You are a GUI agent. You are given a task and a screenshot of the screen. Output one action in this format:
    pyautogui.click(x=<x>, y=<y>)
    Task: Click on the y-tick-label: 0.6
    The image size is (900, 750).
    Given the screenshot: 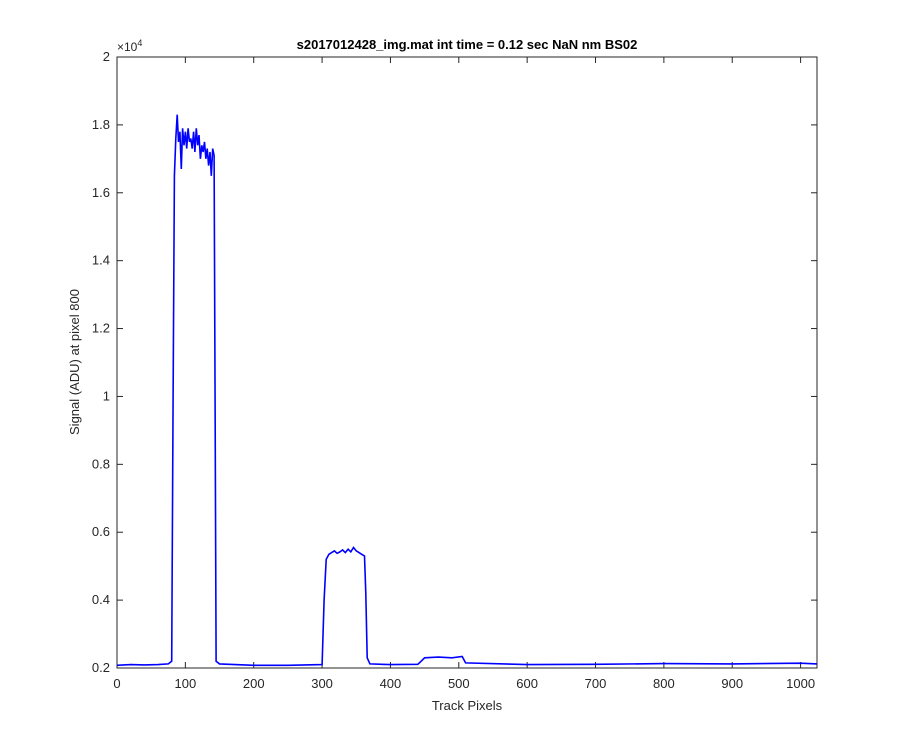 What is the action you would take?
    pyautogui.click(x=101, y=531)
    